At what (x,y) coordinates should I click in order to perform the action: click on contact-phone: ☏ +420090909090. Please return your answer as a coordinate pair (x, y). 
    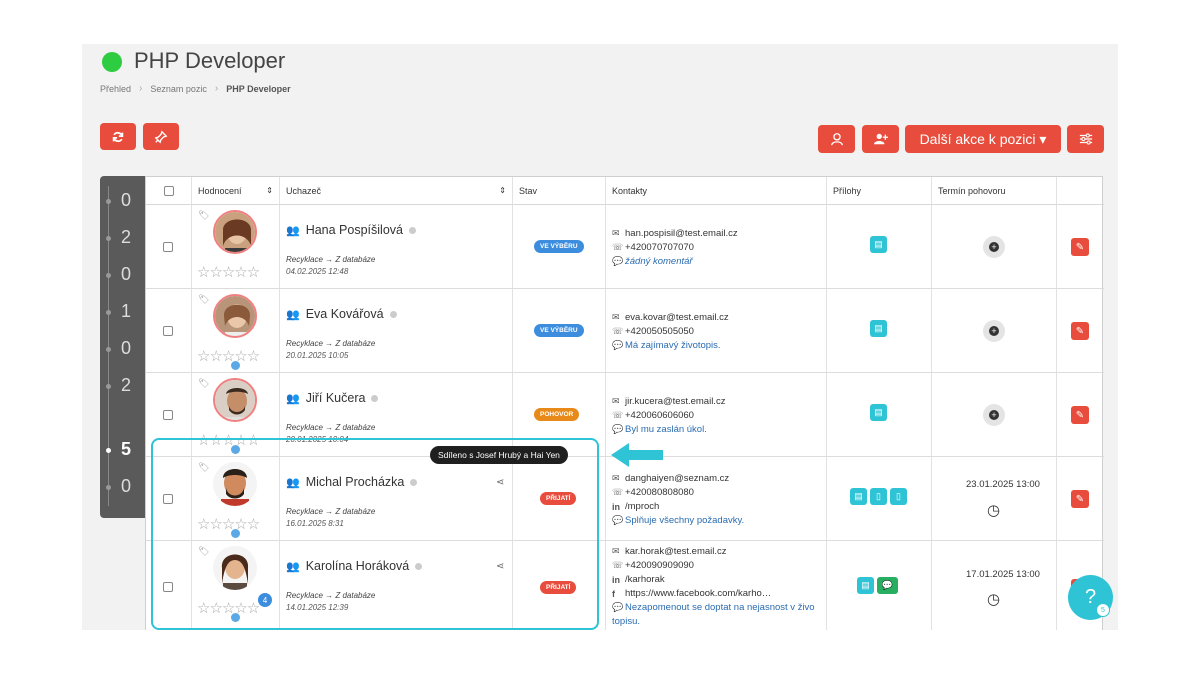
    Looking at the image, I should click on (653, 565).